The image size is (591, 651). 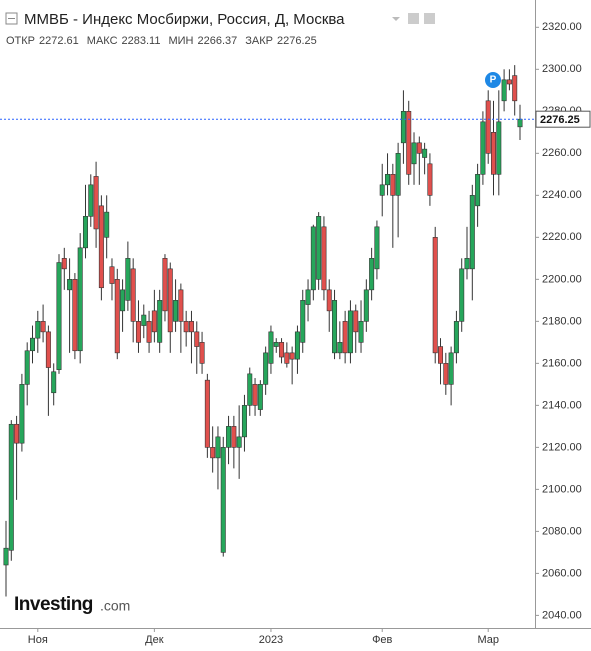 I want to click on ohlc-label: МИН, so click(x=180, y=41).